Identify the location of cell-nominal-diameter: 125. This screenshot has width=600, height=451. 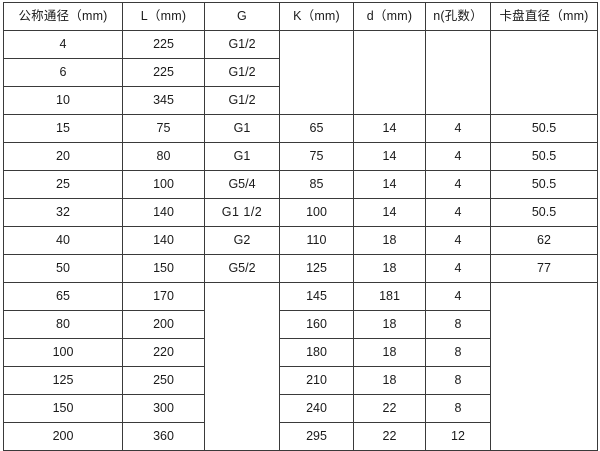
(63, 380).